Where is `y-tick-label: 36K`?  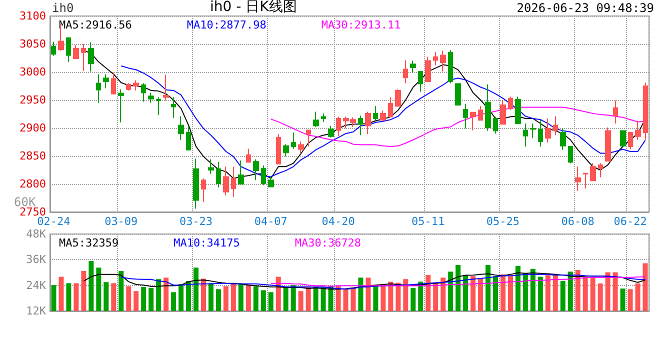 y-tick-label: 36K is located at coordinates (36, 259).